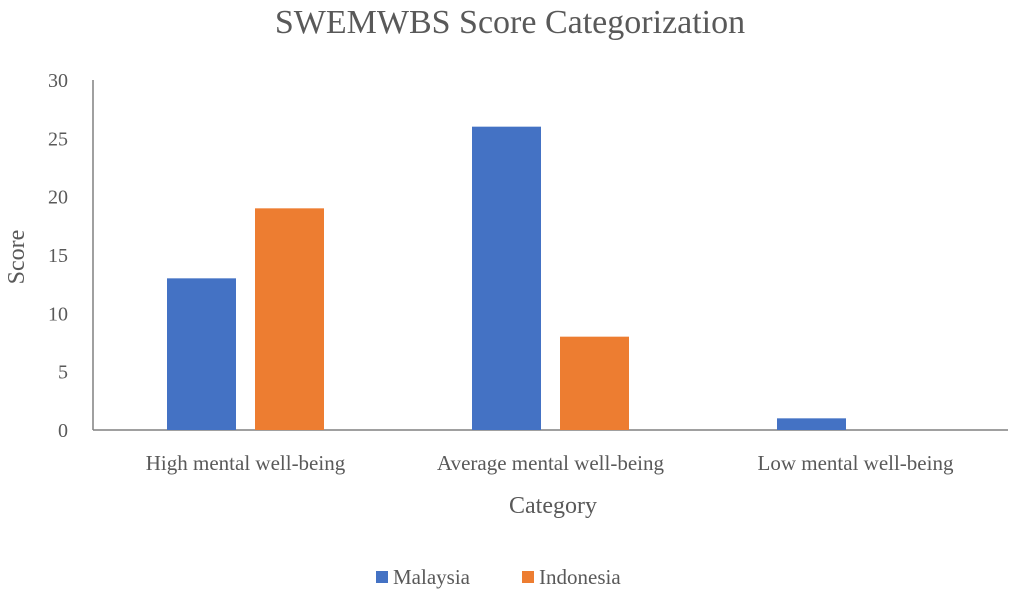  I want to click on y-tick-label: 0, so click(63, 431).